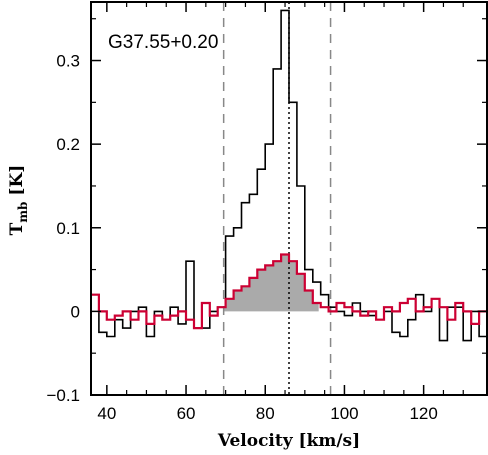 The height and width of the screenshot is (455, 488). Describe the element at coordinates (23, 212) in the screenshot. I see `y-axis-label-sub: mb` at that location.